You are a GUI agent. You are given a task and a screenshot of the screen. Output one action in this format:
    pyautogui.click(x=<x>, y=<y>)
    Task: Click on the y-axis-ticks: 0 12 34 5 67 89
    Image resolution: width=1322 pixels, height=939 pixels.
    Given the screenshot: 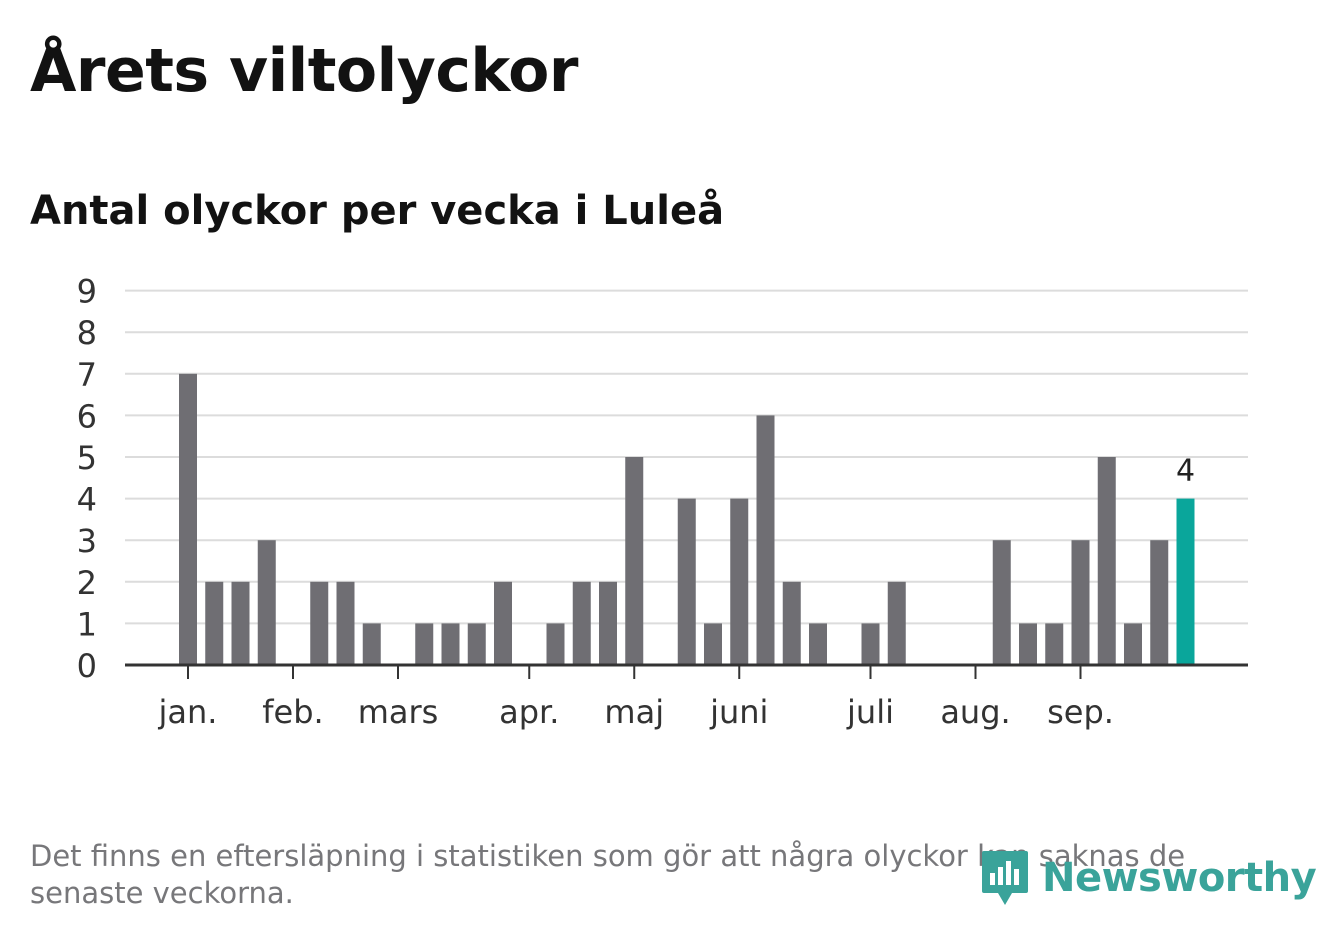 What is the action you would take?
    pyautogui.click(x=87, y=479)
    